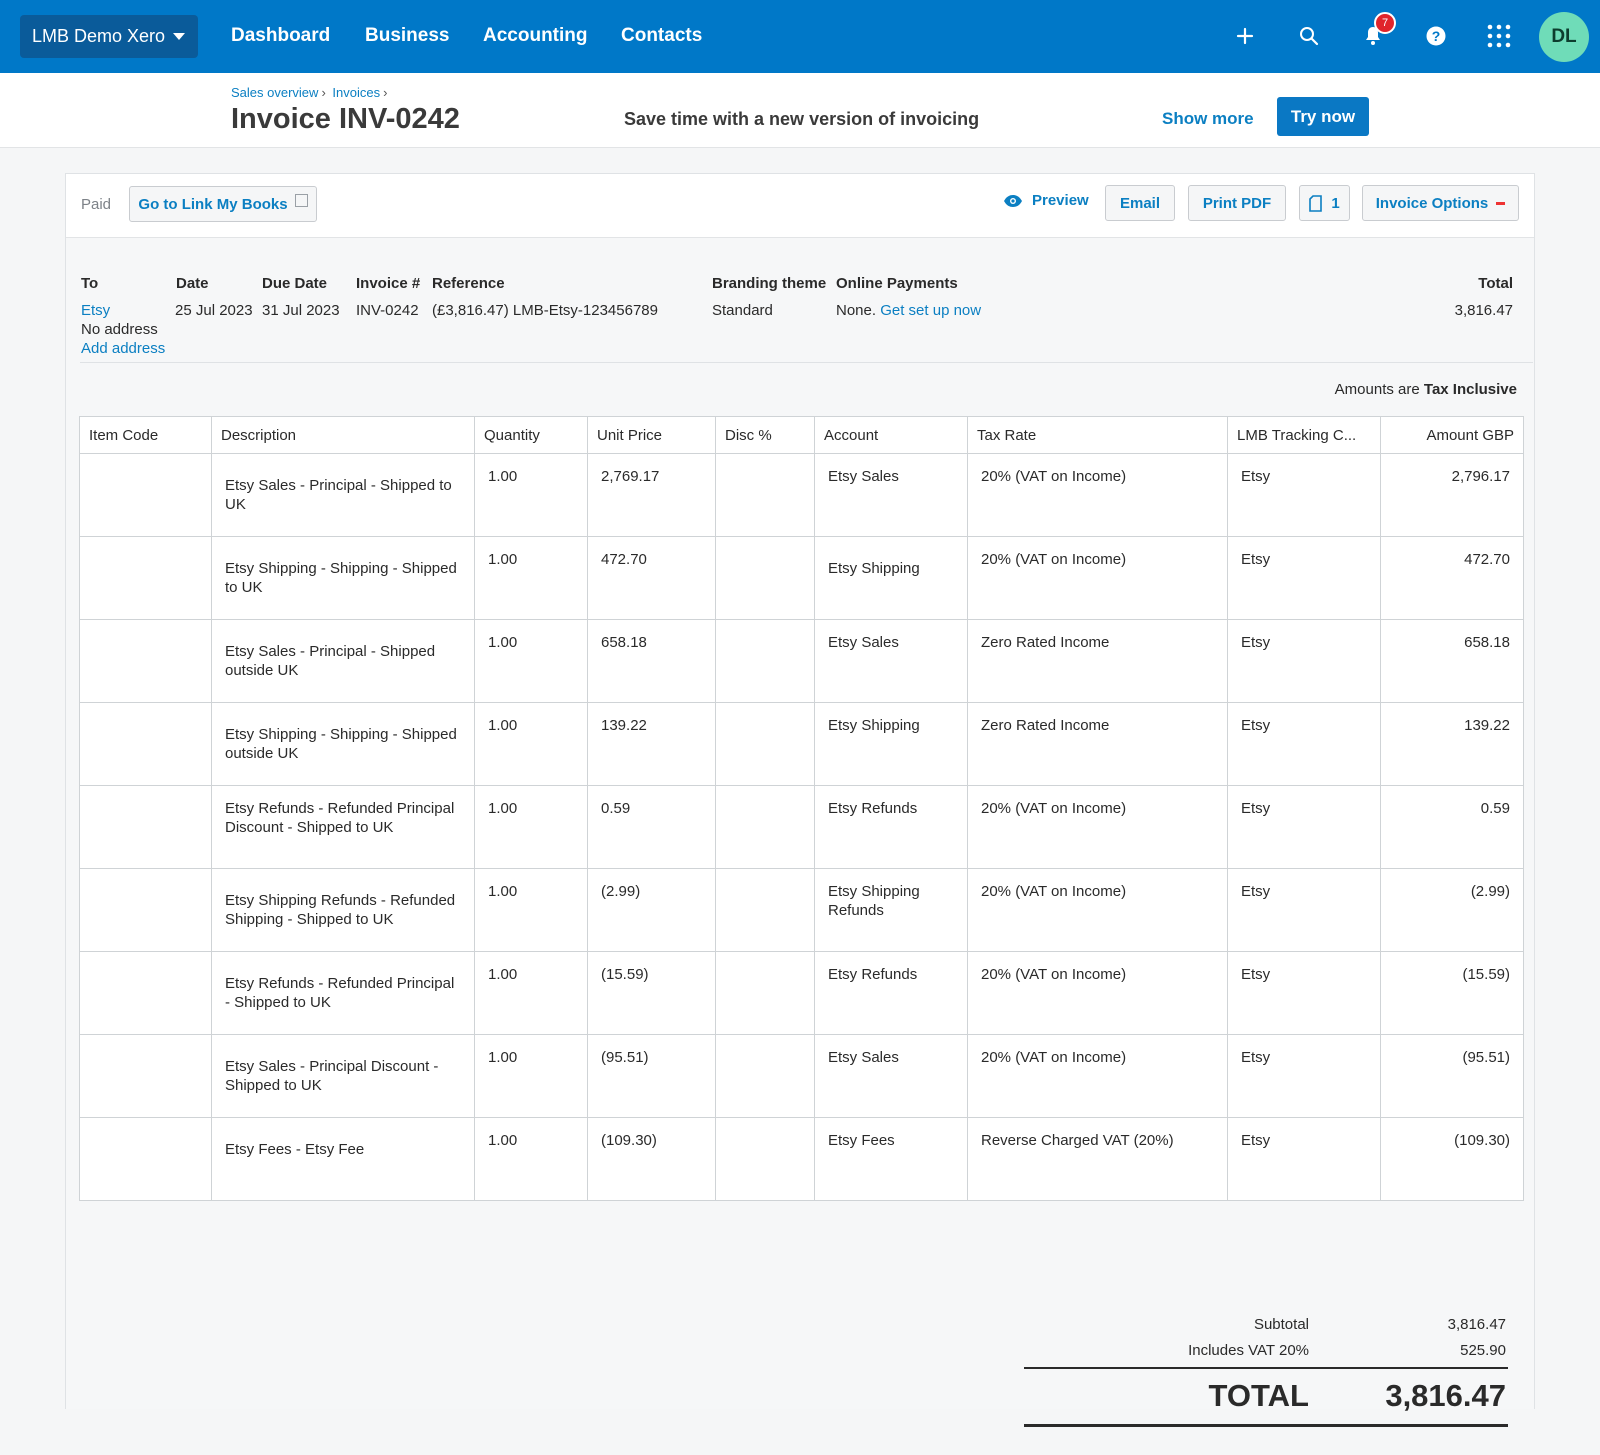 This screenshot has height=1455, width=1600. What do you see at coordinates (1499, 36) in the screenshot?
I see `apps-grid-icon` at bounding box center [1499, 36].